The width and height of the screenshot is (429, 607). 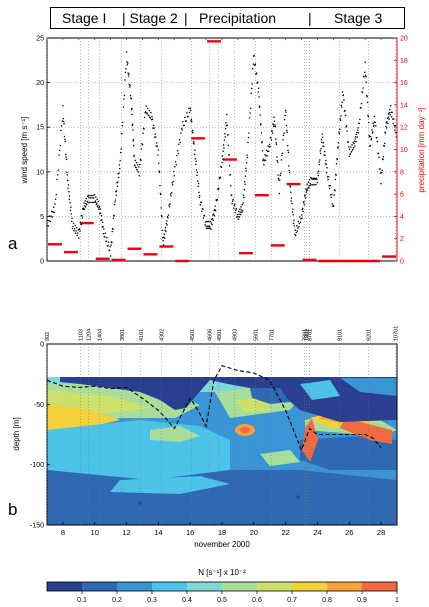 I want to click on colorbar-tick-label: 0.9, so click(x=362, y=600).